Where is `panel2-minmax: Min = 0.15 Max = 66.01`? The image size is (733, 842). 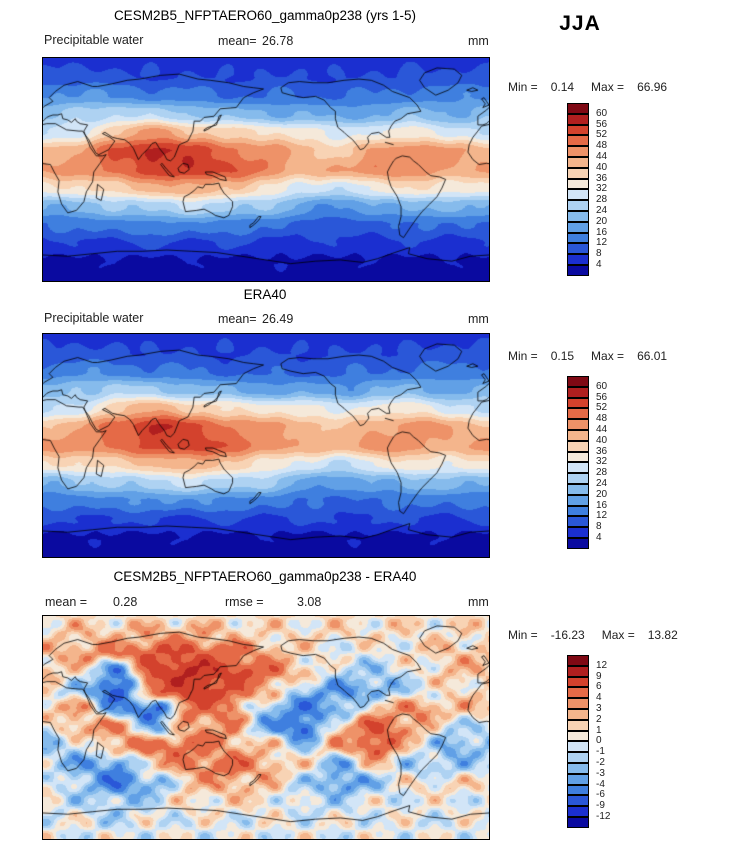 panel2-minmax: Min = 0.15 Max = 66.01 is located at coordinates (587, 356).